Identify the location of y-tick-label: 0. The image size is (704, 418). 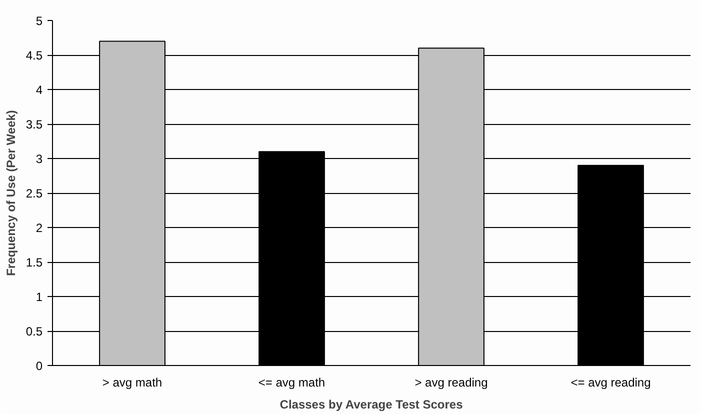
(39, 366).